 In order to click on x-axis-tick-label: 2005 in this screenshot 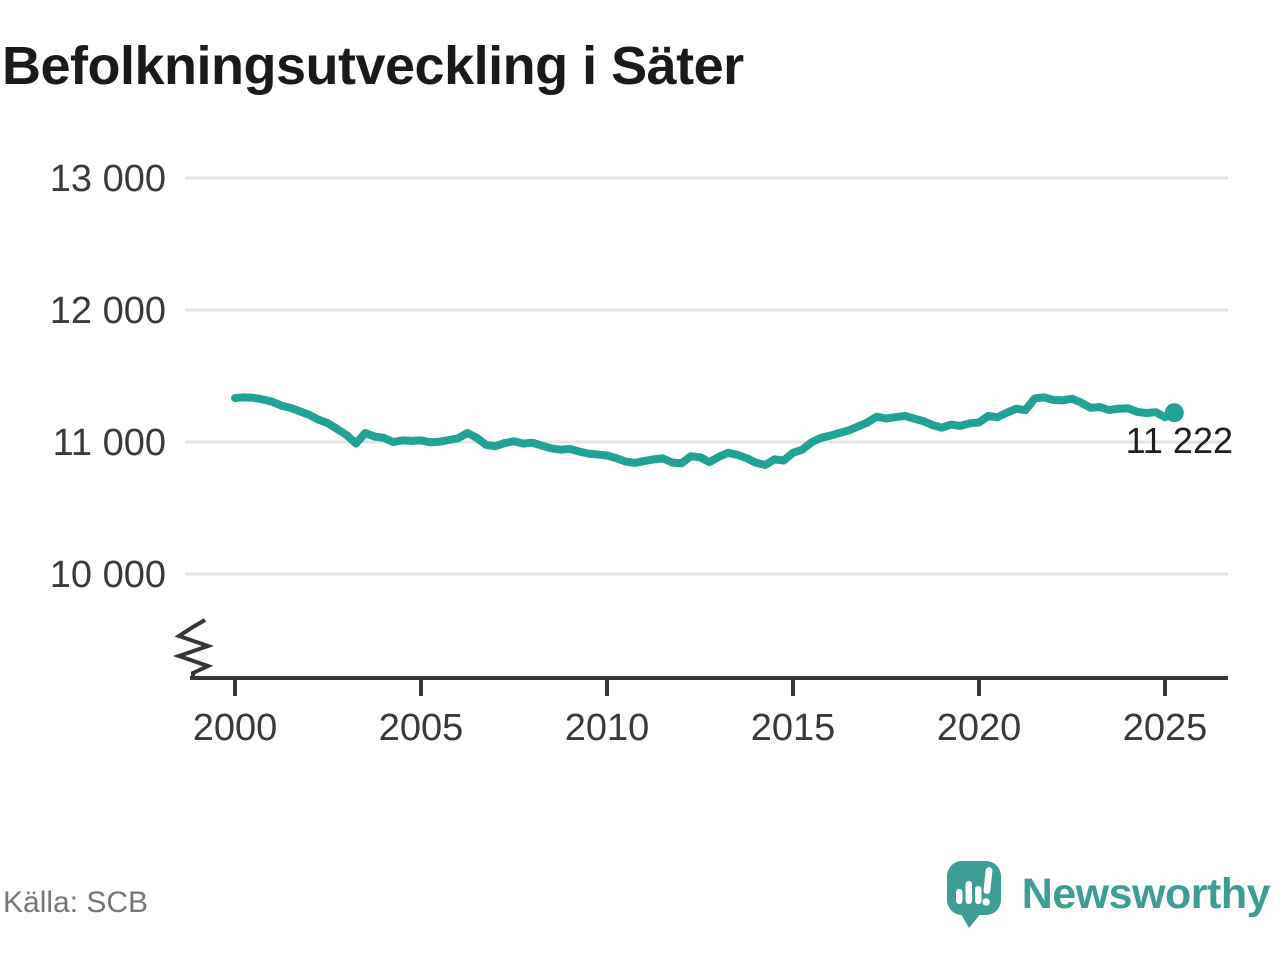, I will do `click(421, 728)`.